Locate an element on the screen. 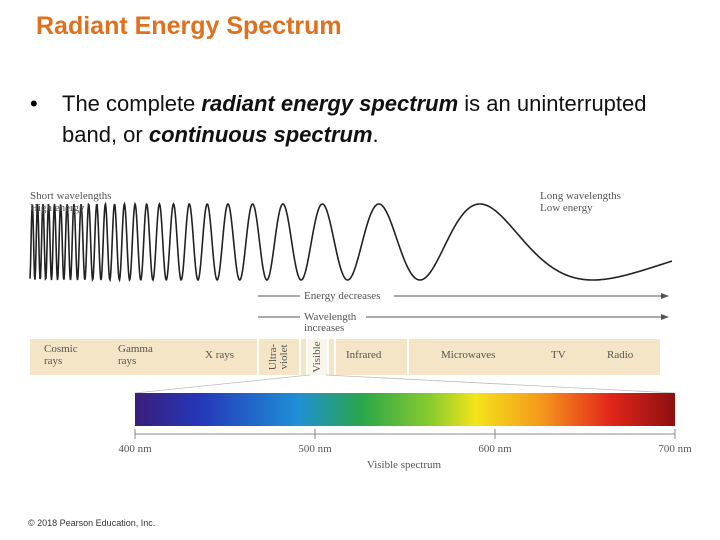  wave is located at coordinates (351, 242).